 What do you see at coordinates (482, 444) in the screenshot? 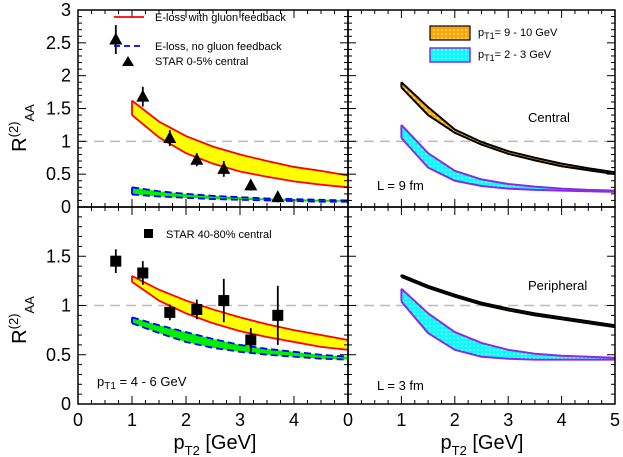
I see `x-axis-title-right: pT2 [GeV]` at bounding box center [482, 444].